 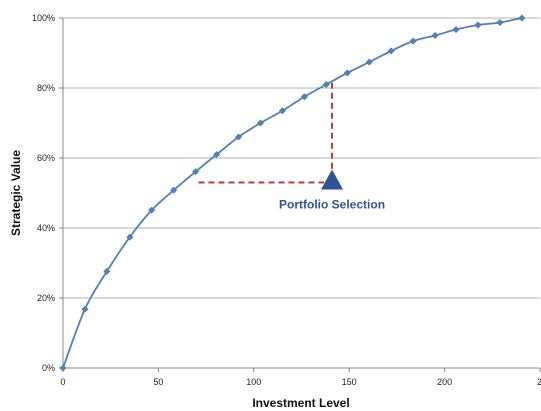 What do you see at coordinates (349, 382) in the screenshot?
I see `x-tick-label: 150` at bounding box center [349, 382].